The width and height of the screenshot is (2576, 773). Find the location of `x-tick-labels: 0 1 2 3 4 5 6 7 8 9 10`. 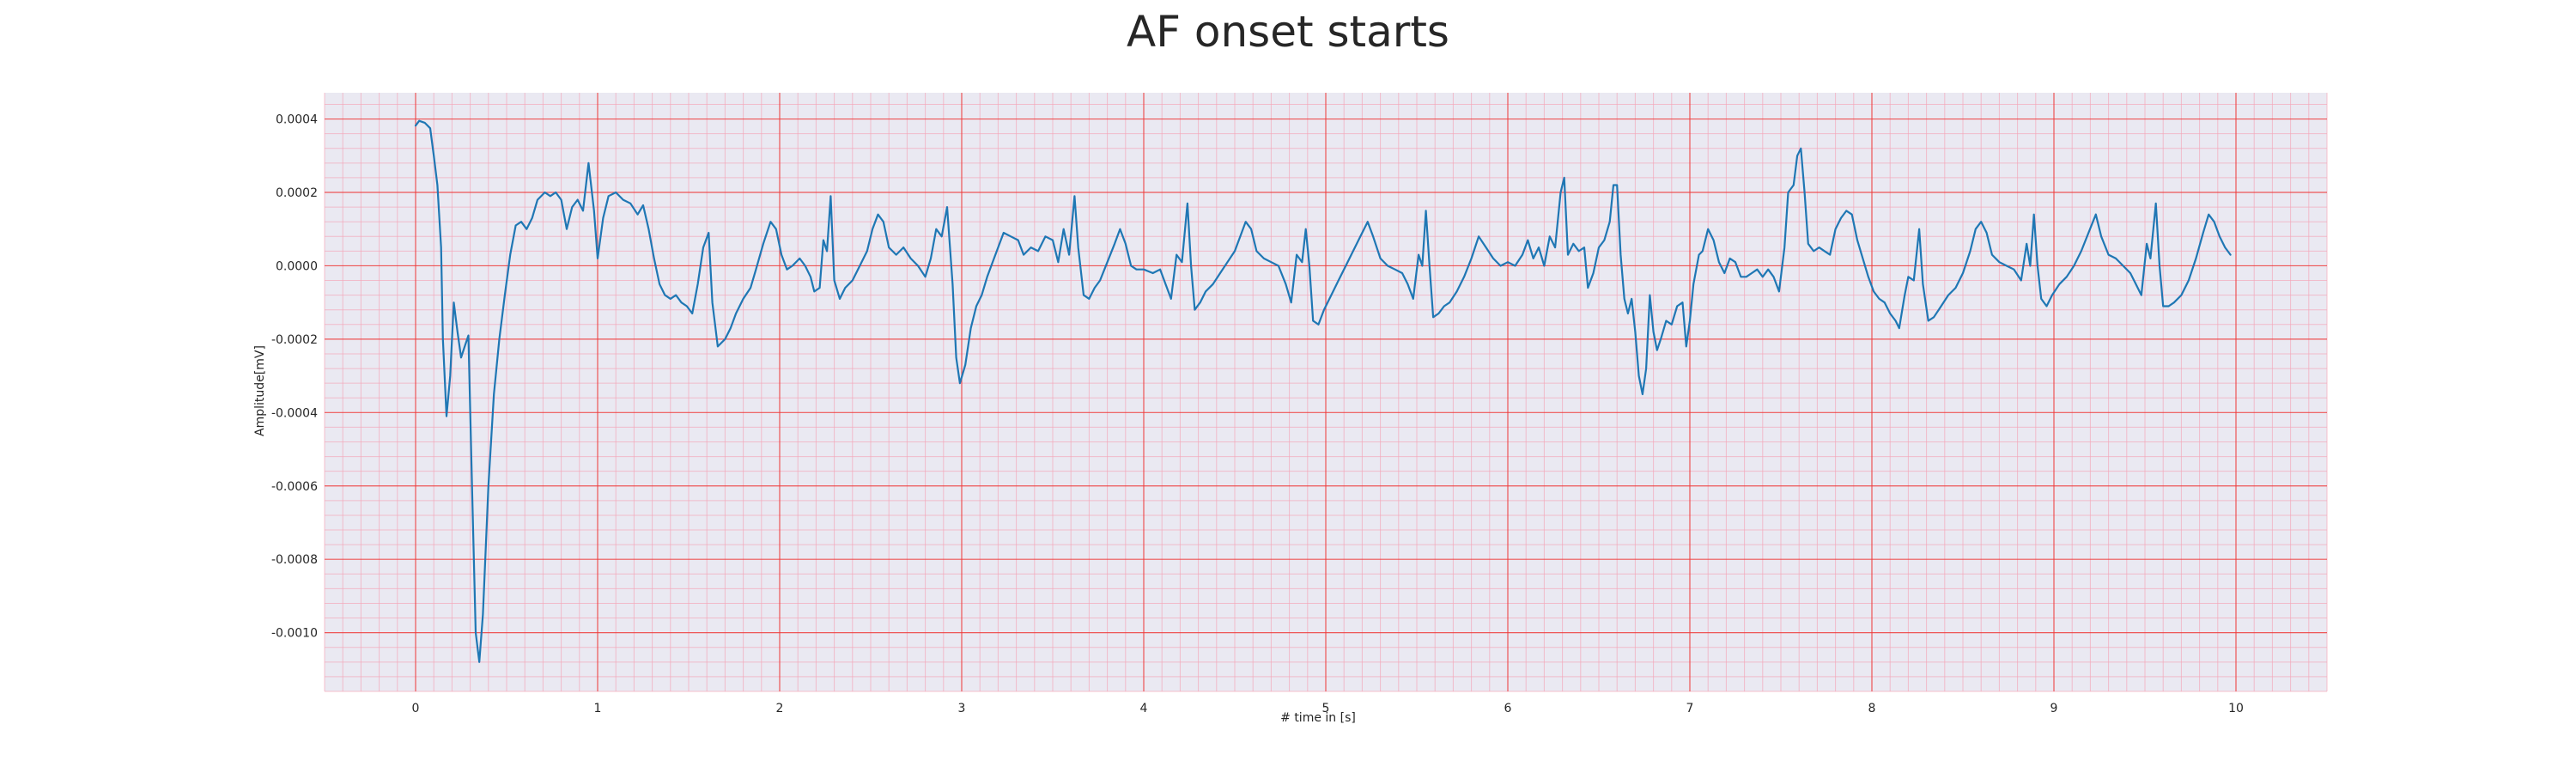

x-tick-labels: 0 1 2 3 4 5 6 7 8 9 10 is located at coordinates (1328, 708).